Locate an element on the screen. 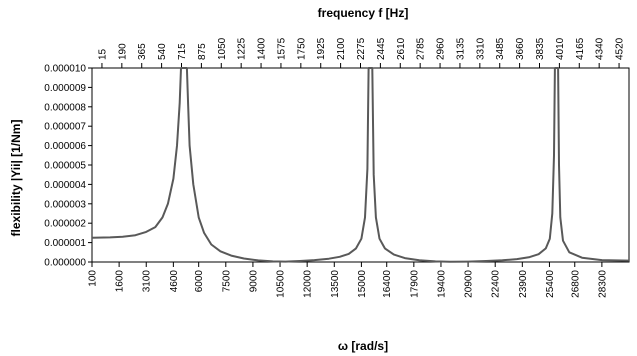  x2-tick-label: 875 is located at coordinates (202, 51).